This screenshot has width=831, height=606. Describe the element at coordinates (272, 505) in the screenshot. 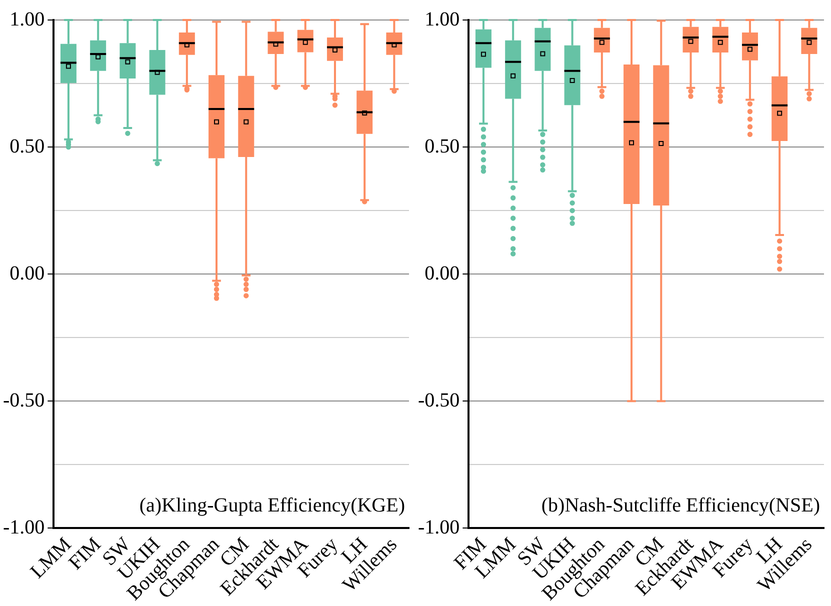

I see `annotation: (a)Kling-Gupta Efficiency(KGE)` at that location.